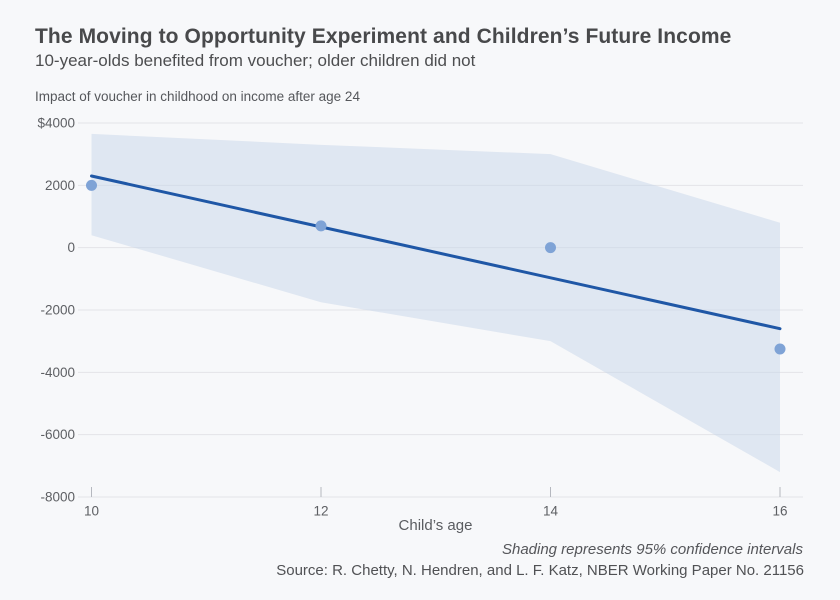 This screenshot has width=840, height=600. I want to click on x-tick-label: 16, so click(779, 511).